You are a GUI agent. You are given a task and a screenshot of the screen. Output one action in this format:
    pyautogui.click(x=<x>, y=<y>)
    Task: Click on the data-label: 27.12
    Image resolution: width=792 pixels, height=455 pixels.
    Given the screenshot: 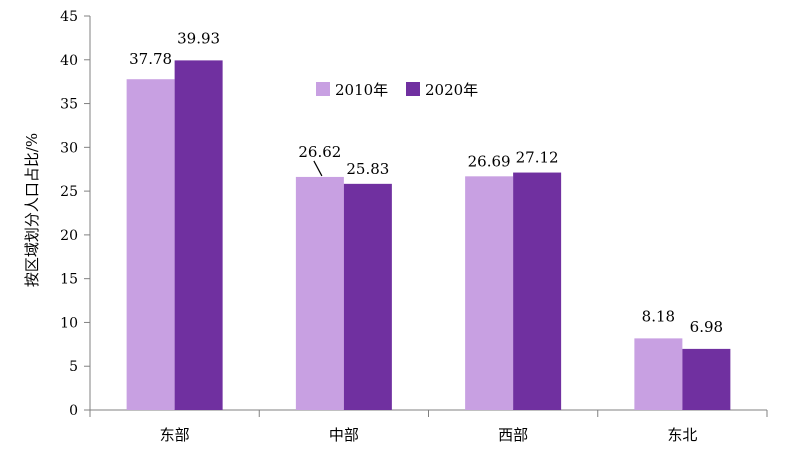 What is the action you would take?
    pyautogui.click(x=537, y=158)
    